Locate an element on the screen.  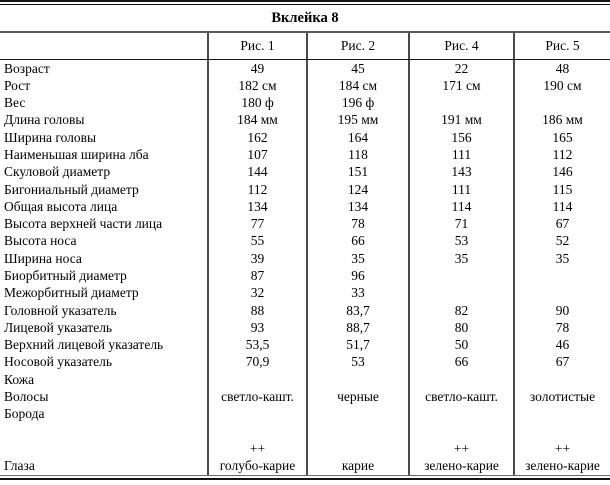
row-label: Биорбитный диаметр is located at coordinates (65, 276).